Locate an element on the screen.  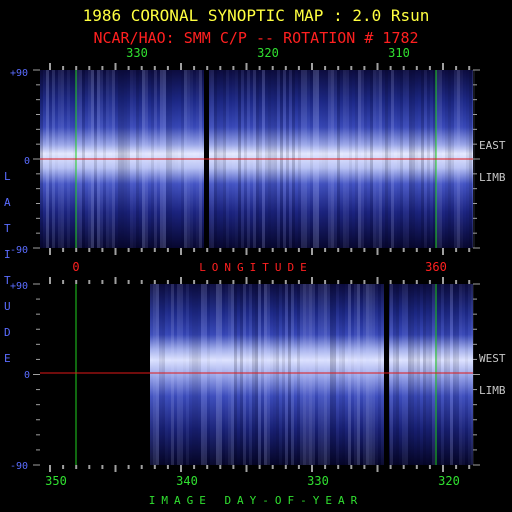
east-lat-label-0: 0 is located at coordinates (27, 161).